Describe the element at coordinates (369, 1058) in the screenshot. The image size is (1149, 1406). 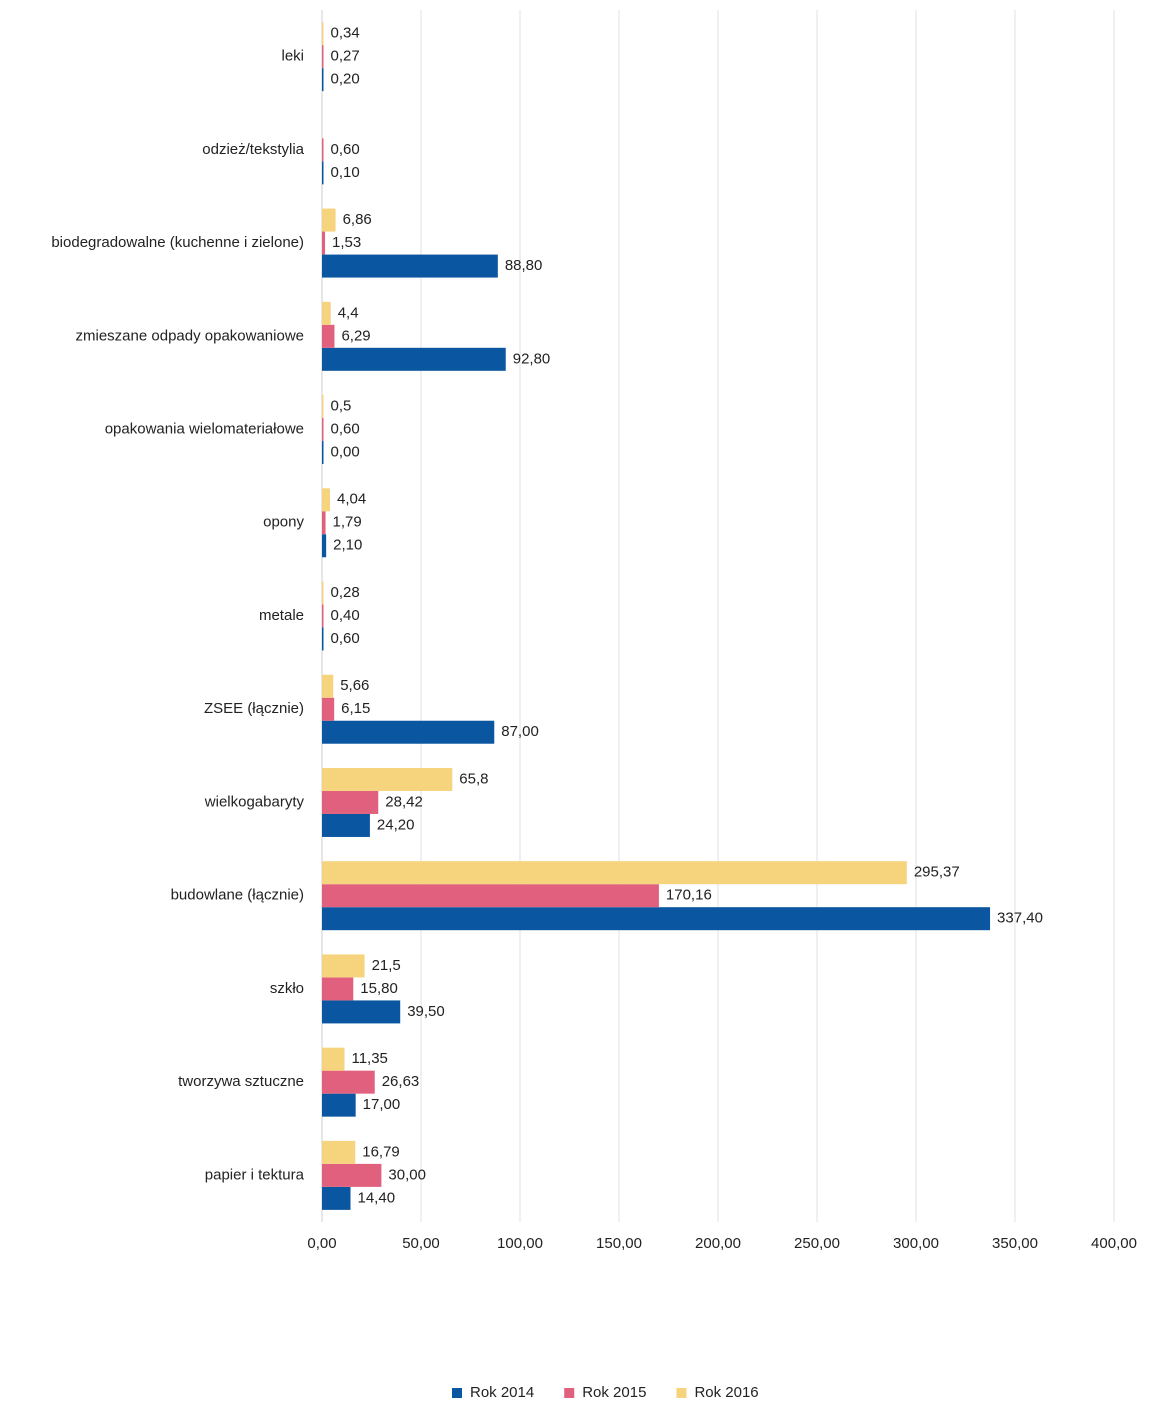
I see `data-label: 11,35` at that location.